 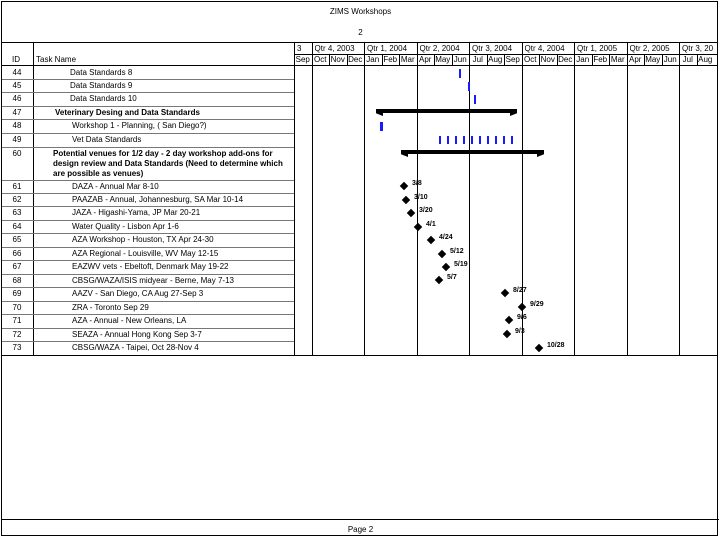 What do you see at coordinates (520, 290) in the screenshot?
I see `milestone-date-label: 8/27` at bounding box center [520, 290].